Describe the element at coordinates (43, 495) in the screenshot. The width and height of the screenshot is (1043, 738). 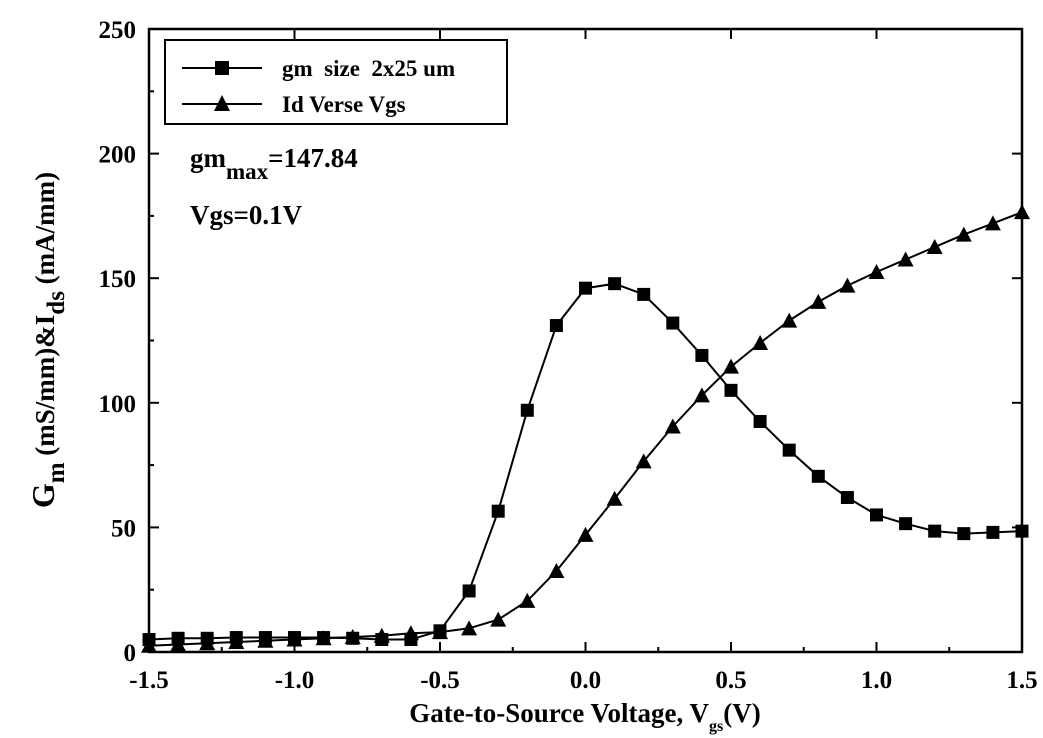
I see `y-axis-title-g: G` at that location.